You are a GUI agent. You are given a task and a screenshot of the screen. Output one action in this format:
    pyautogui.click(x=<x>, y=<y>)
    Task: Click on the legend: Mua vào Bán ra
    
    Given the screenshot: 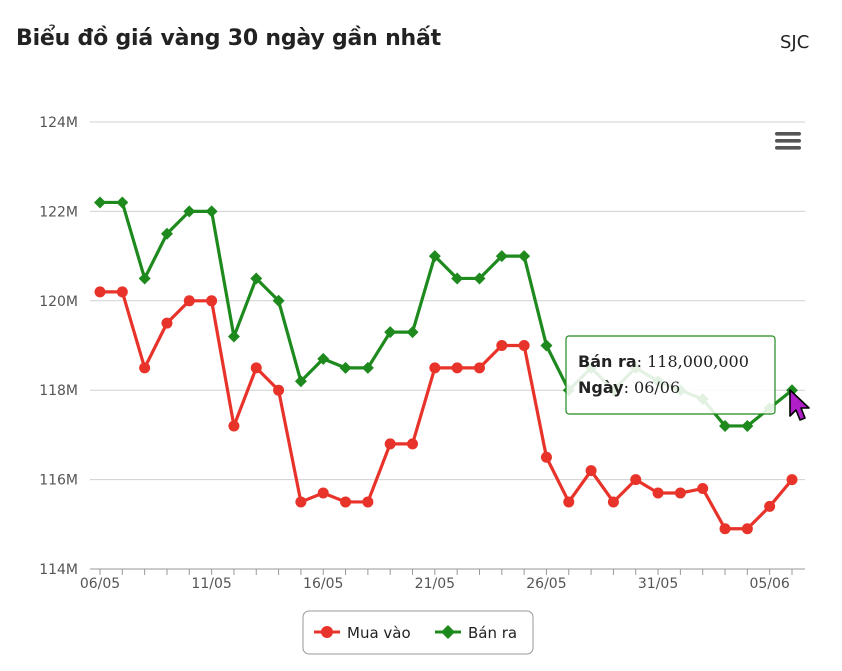 What is the action you would take?
    pyautogui.click(x=418, y=632)
    